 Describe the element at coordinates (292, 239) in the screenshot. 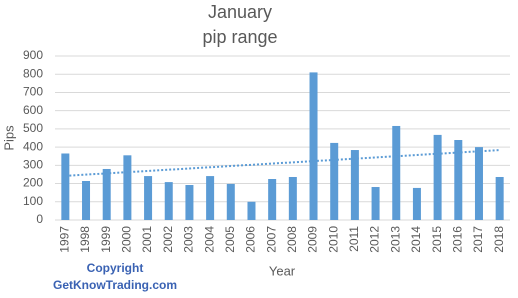

I see `x-tick-label: 2008` at that location.